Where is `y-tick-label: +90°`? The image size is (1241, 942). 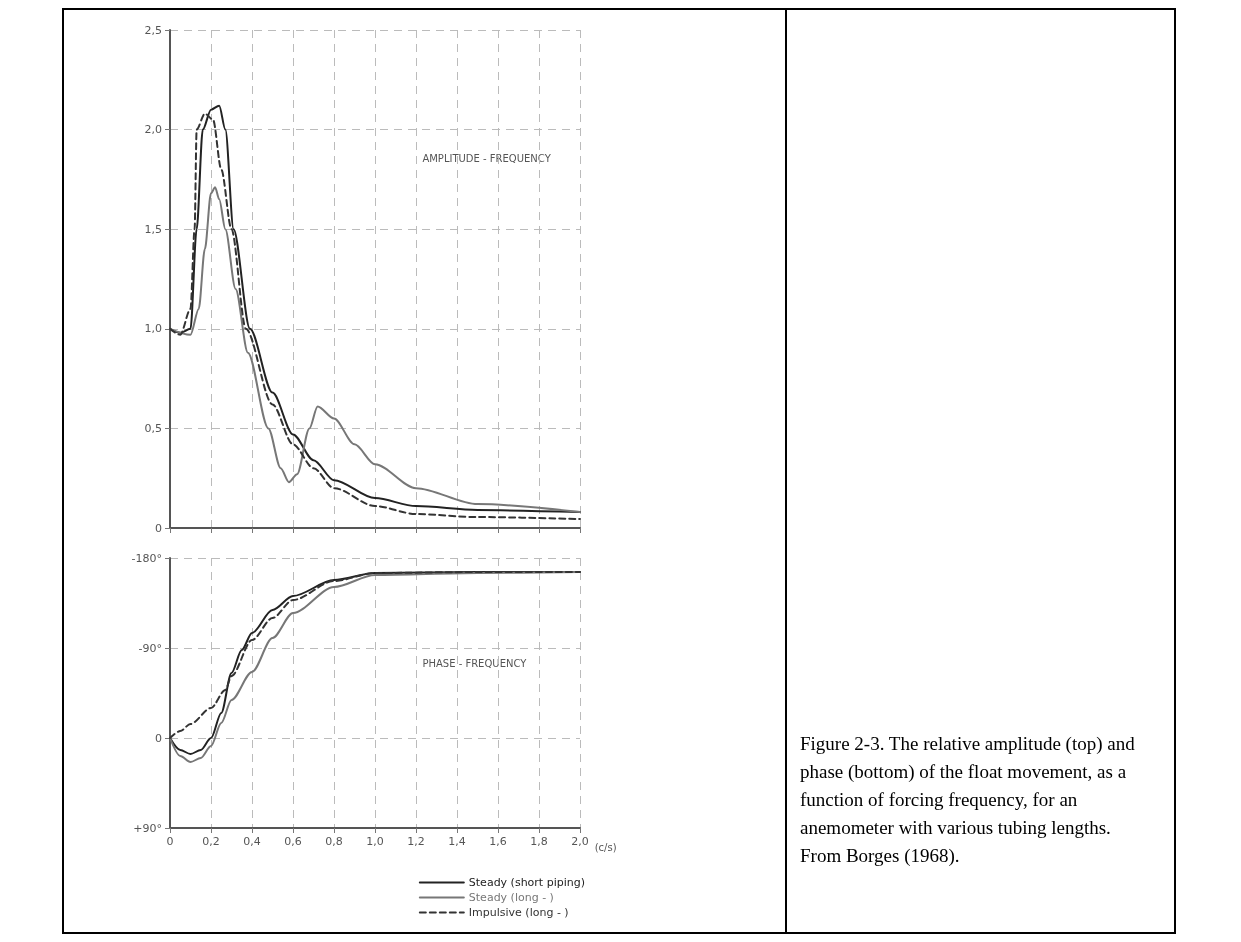
y-tick-label: +90° is located at coordinates (147, 828).